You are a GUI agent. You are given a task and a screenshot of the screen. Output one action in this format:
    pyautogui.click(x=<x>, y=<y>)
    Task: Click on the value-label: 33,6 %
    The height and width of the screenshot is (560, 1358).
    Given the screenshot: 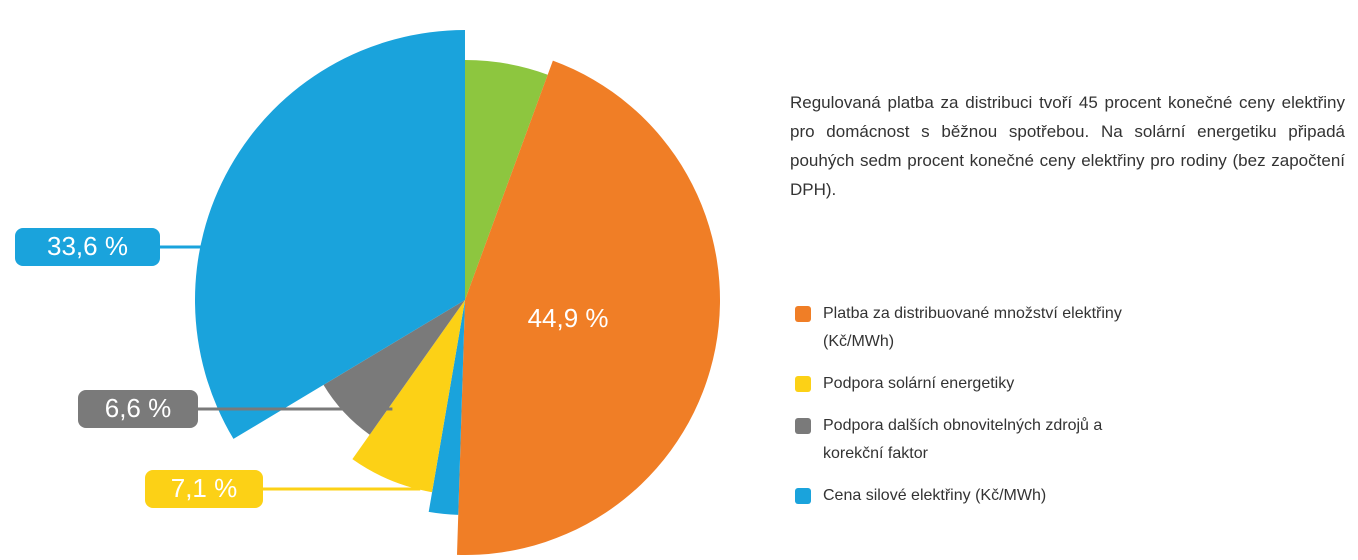 What is the action you would take?
    pyautogui.click(x=87, y=246)
    